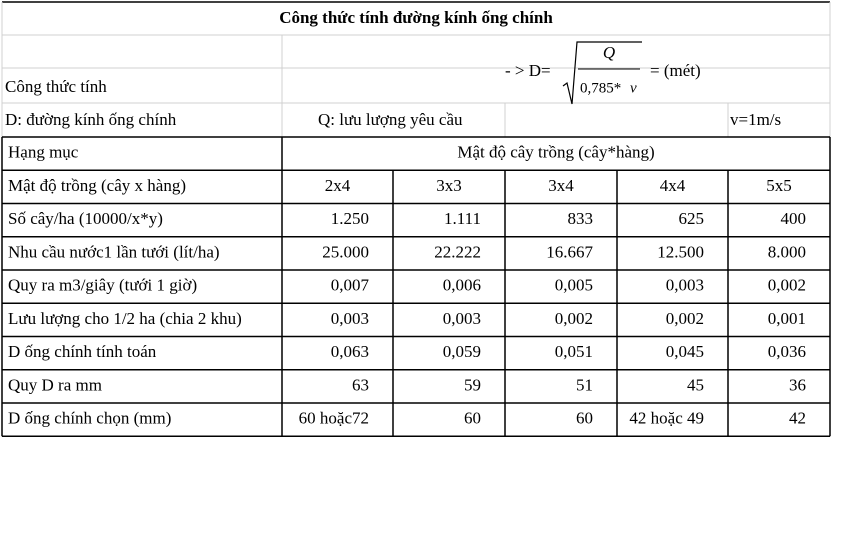  I want to click on cell: 2x4, so click(338, 185).